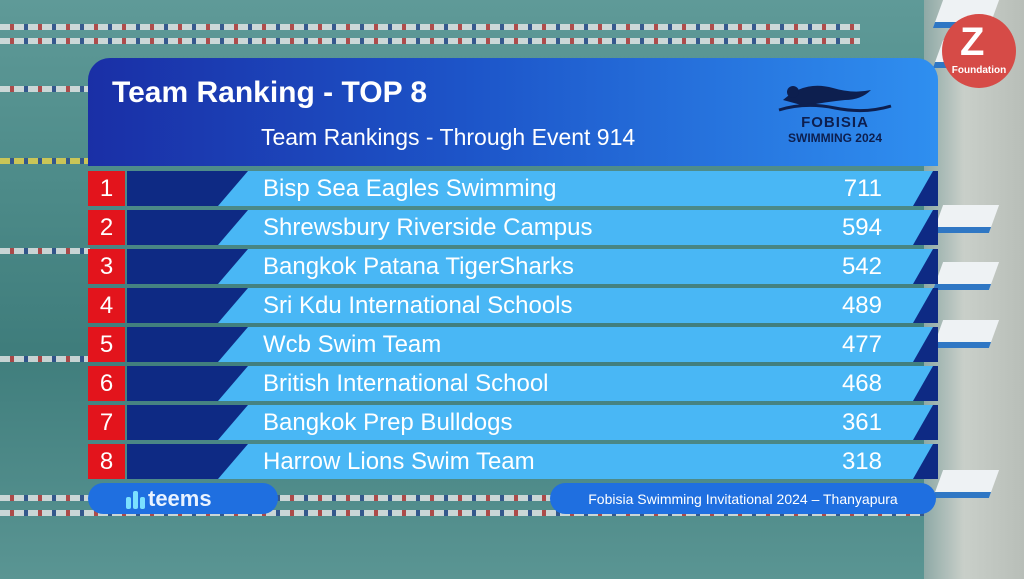  I want to click on rank-number: 1, so click(106, 188).